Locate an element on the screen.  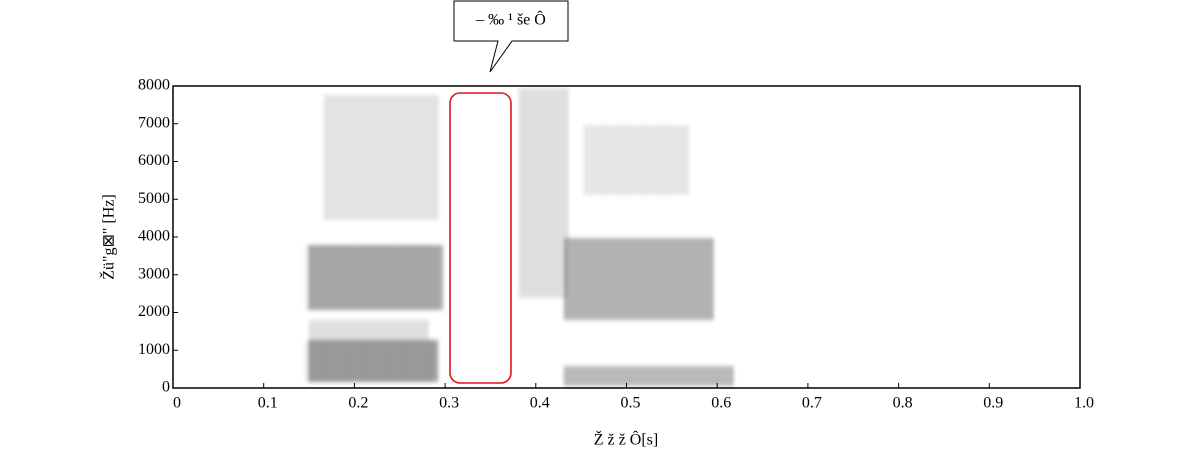
x-tick-label: 0 is located at coordinates (177, 403).